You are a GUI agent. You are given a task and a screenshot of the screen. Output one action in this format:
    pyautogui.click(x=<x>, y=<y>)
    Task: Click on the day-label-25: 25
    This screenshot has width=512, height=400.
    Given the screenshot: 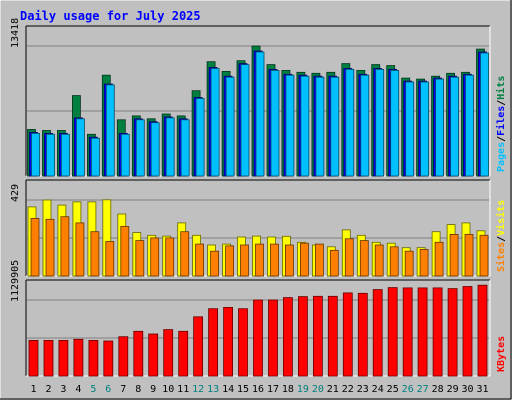 What is the action you would take?
    pyautogui.click(x=393, y=389)
    